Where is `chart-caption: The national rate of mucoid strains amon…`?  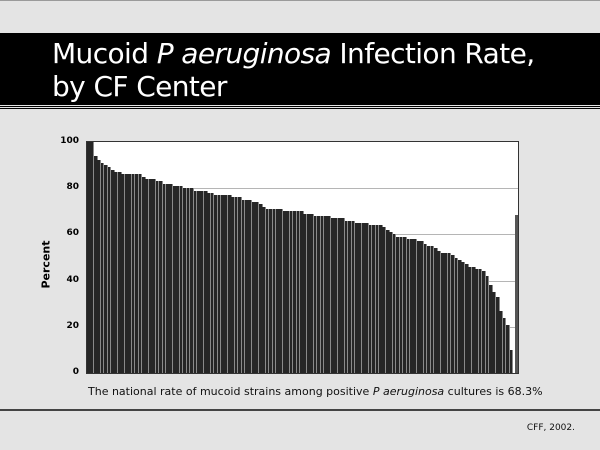
chart-caption: The national rate of mucoid strains amon… is located at coordinates (315, 391).